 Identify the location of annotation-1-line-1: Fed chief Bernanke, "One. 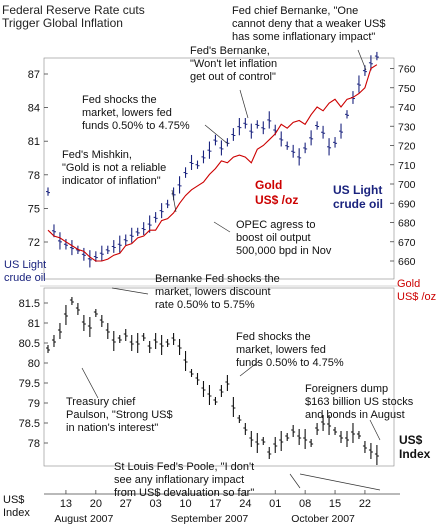
(295, 11).